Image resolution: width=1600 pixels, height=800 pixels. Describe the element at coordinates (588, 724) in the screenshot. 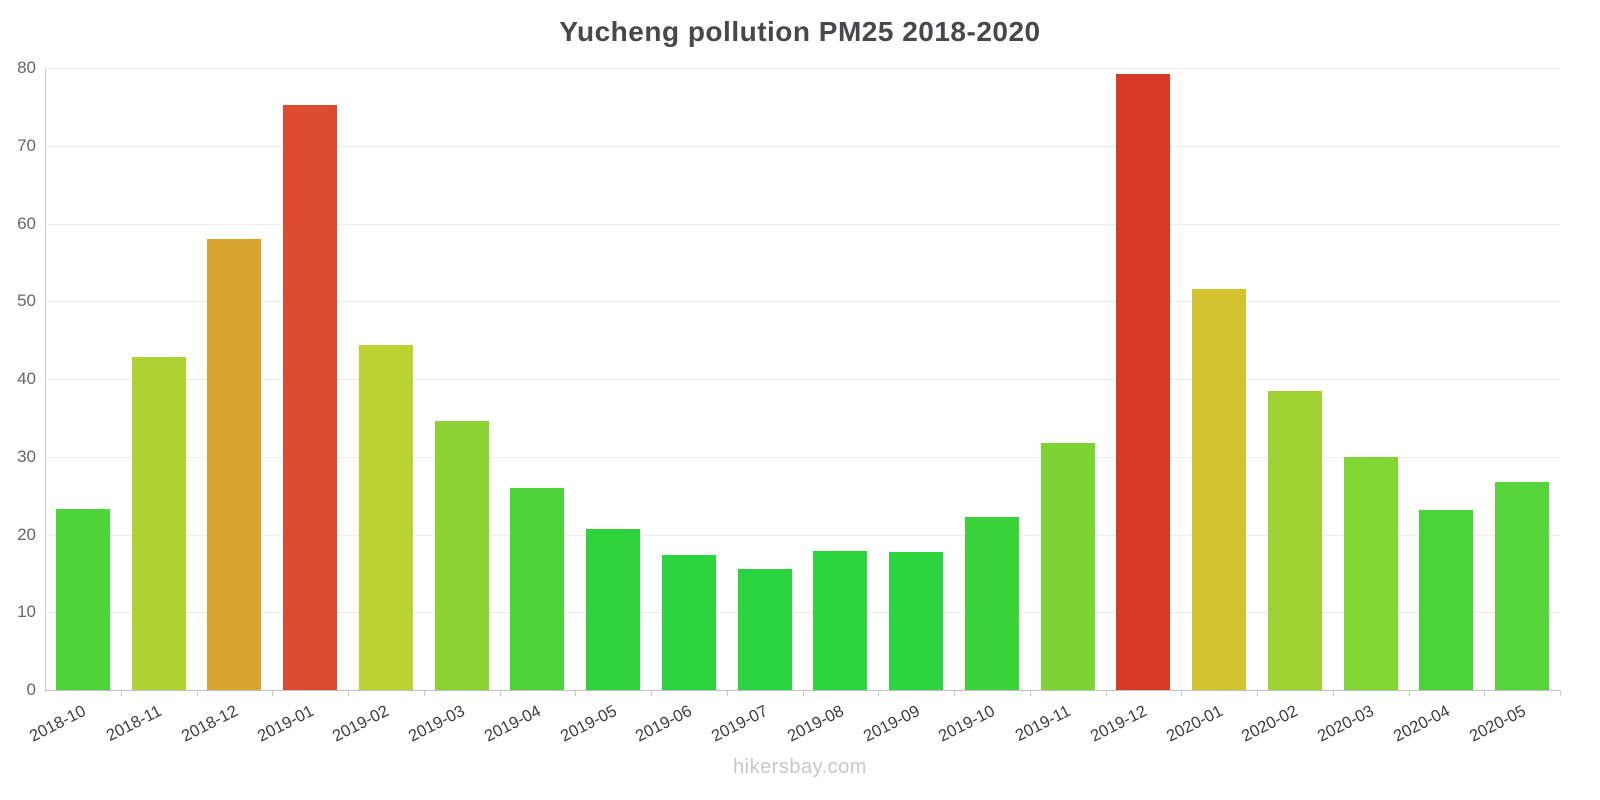

I see `x-tick-label: 2019-05` at that location.